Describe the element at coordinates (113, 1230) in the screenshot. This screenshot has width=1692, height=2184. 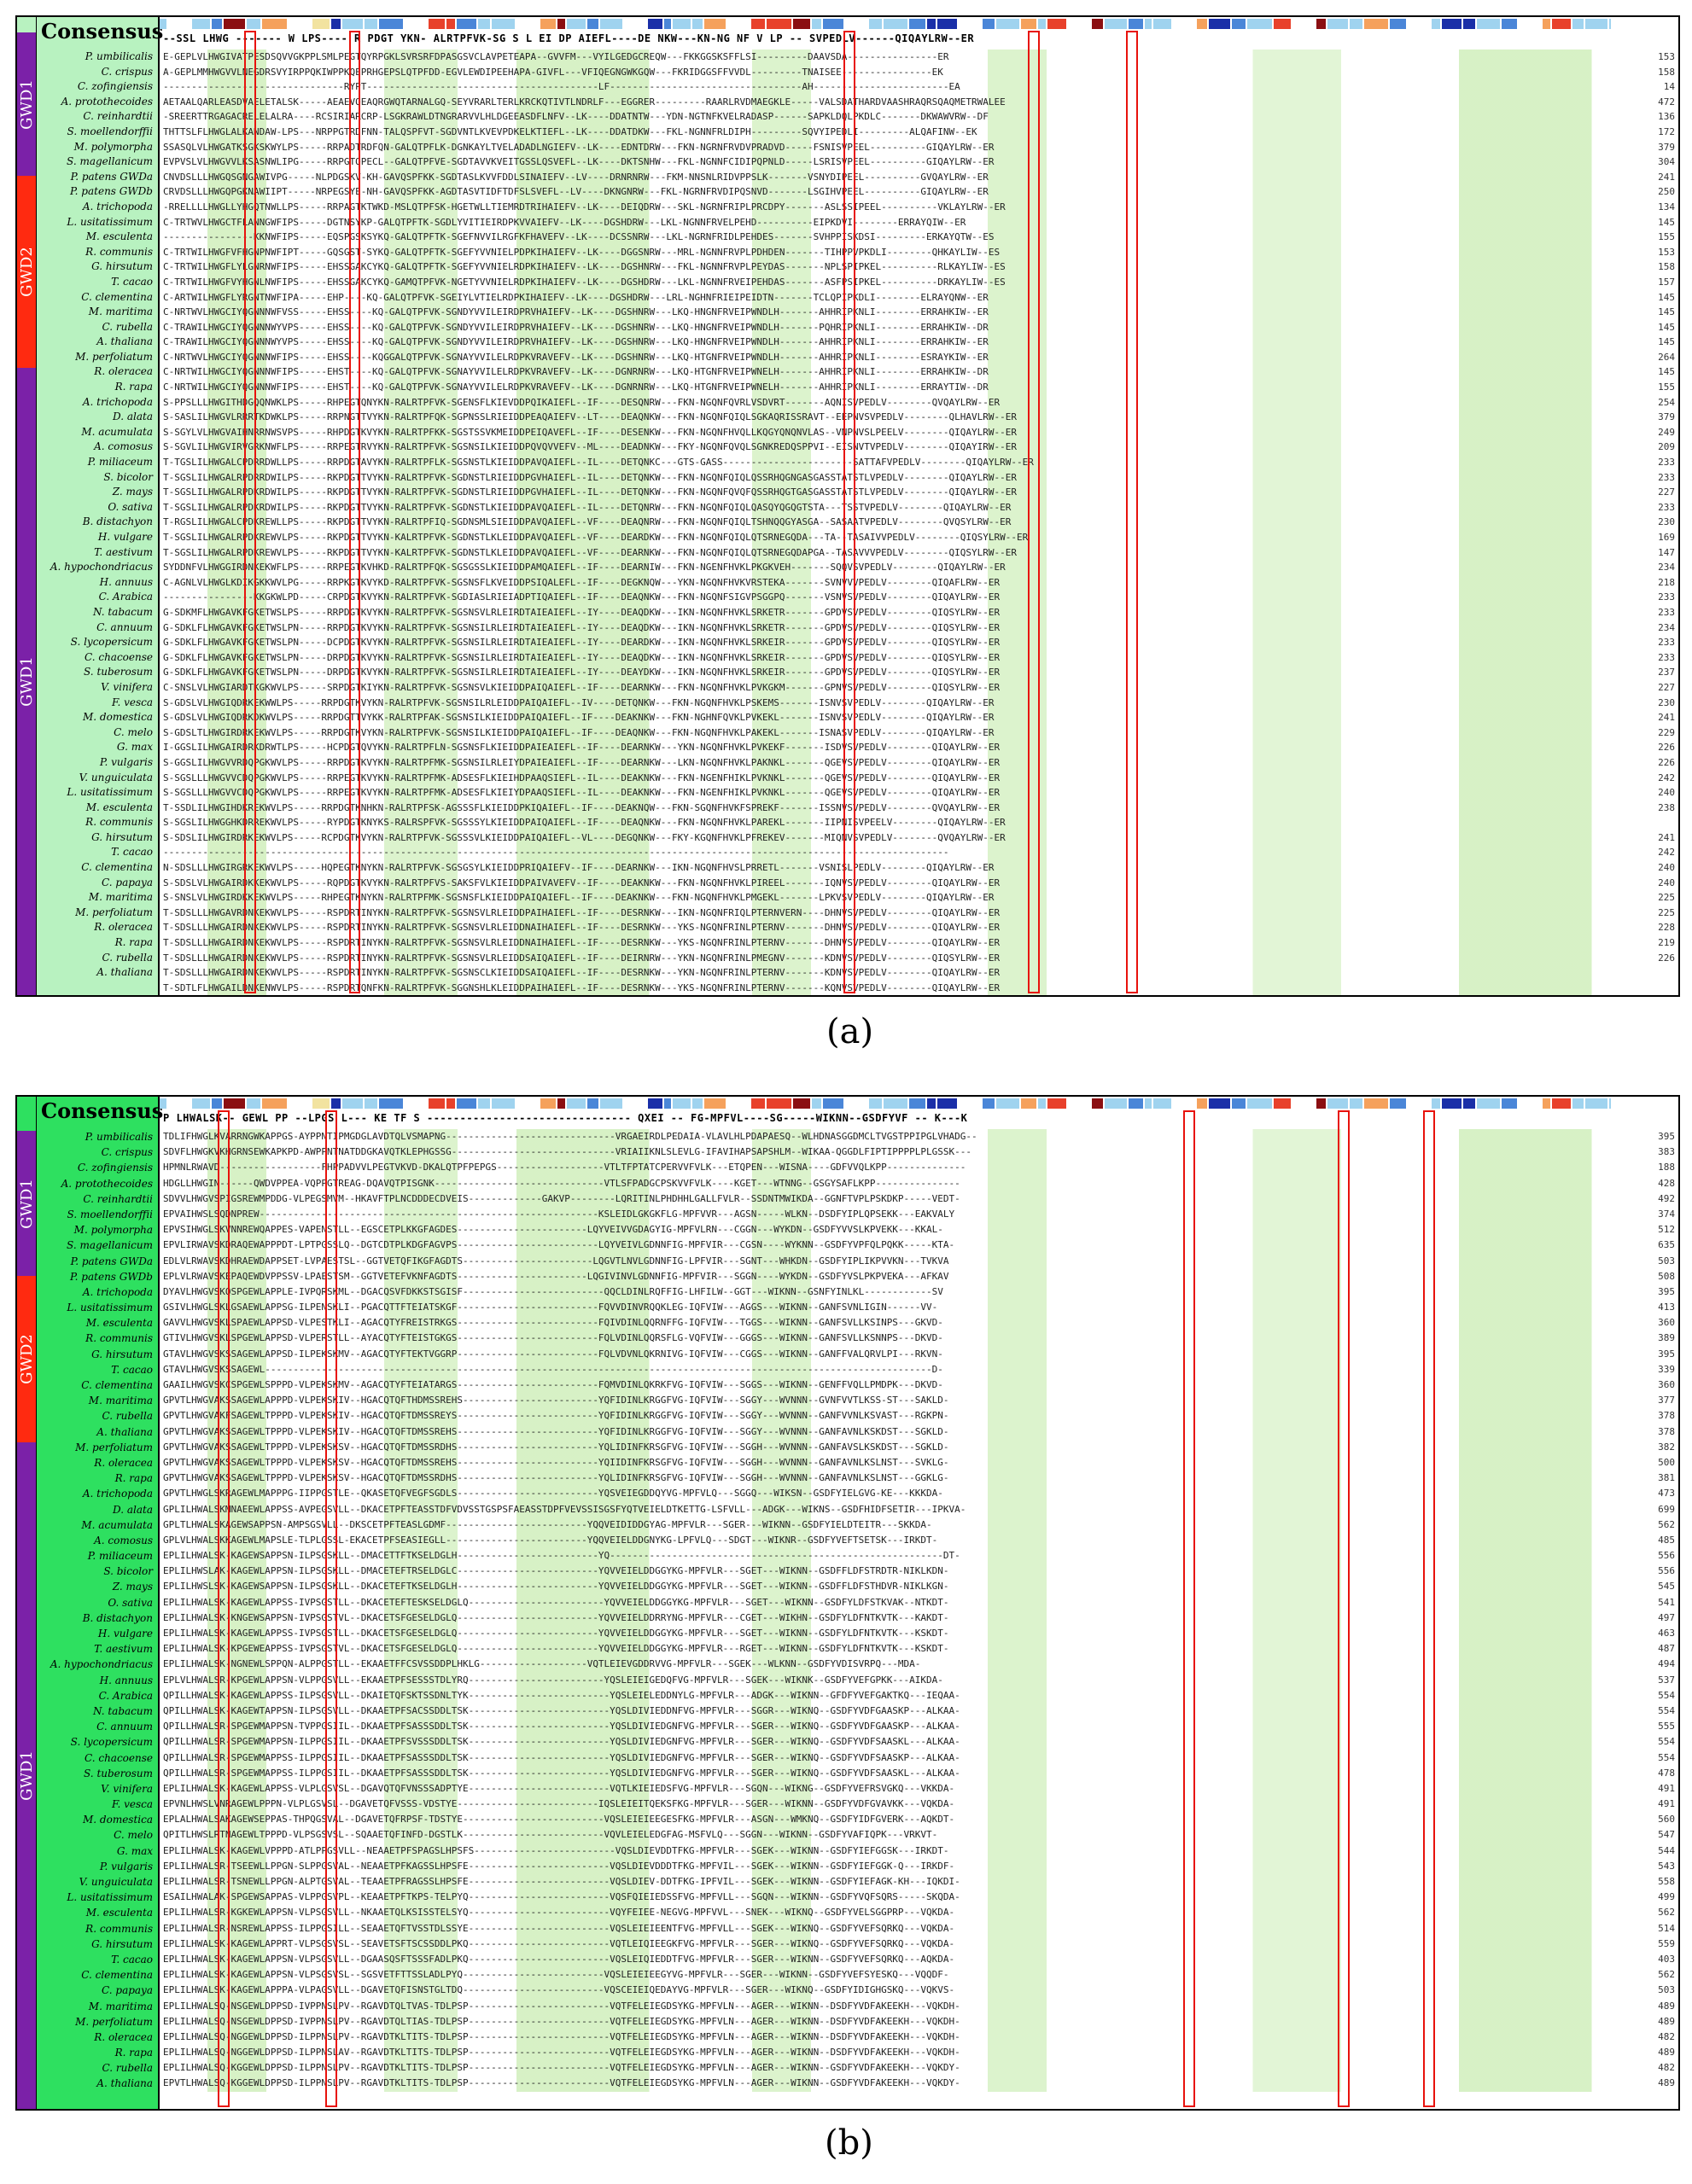
I see `species-name: M. polymorpha` at that location.